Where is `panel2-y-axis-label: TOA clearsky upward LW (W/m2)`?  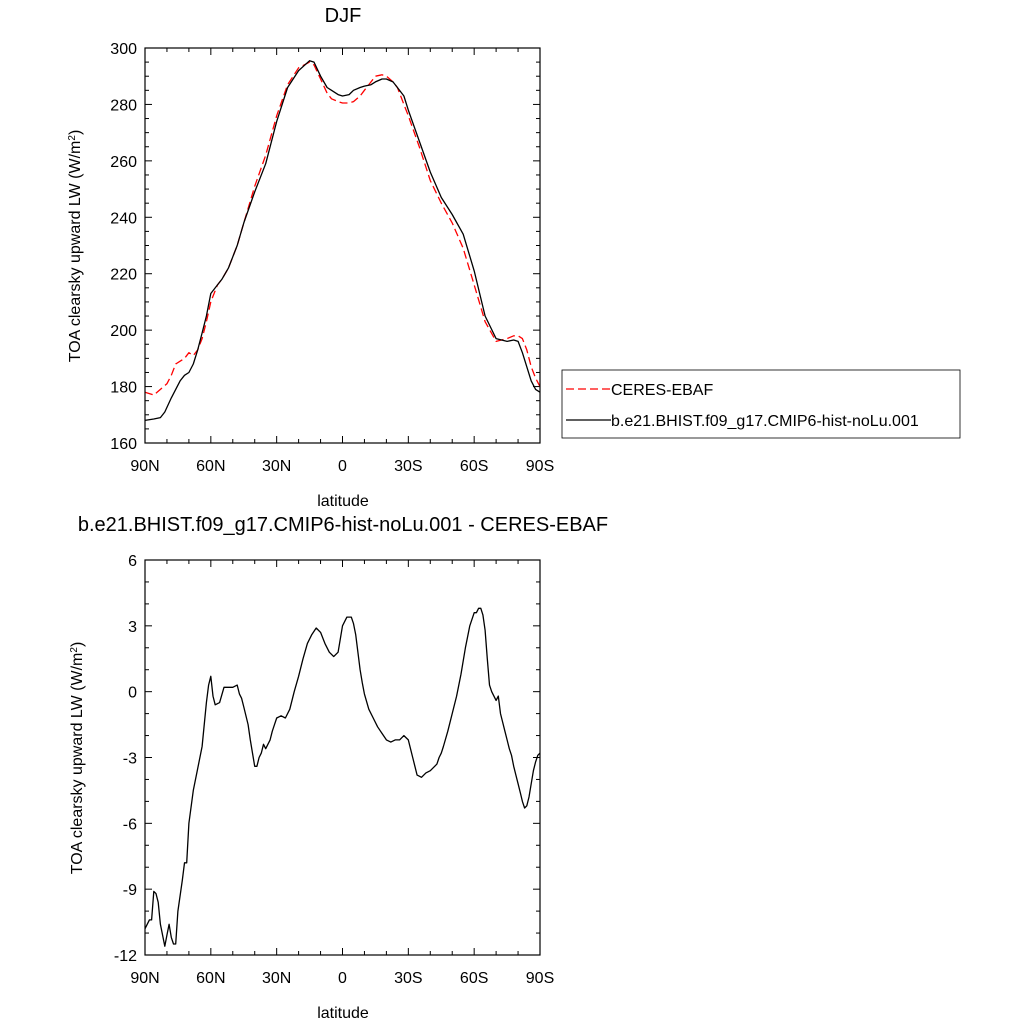 panel2-y-axis-label: TOA clearsky upward LW (W/m2) is located at coordinates (78, 758).